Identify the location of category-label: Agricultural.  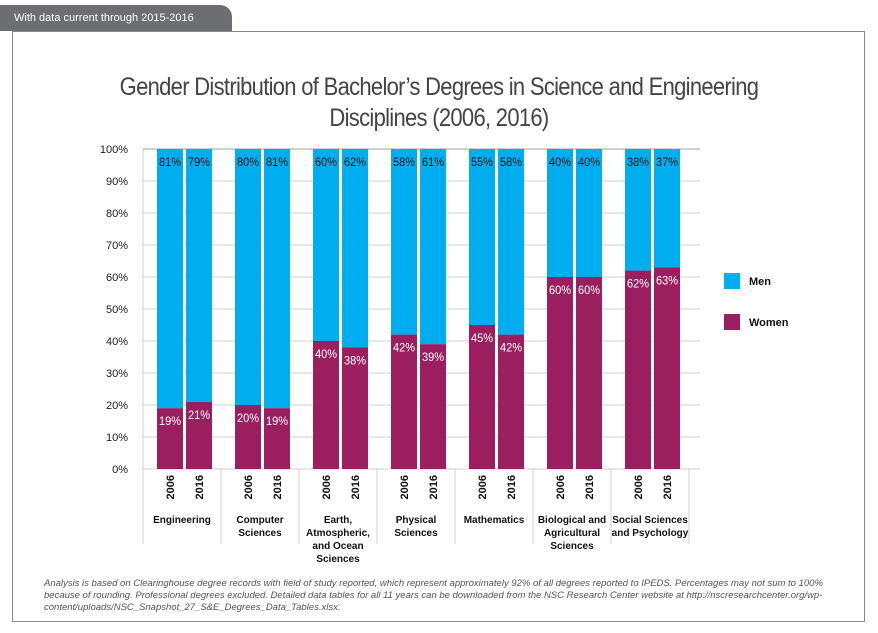
(572, 533).